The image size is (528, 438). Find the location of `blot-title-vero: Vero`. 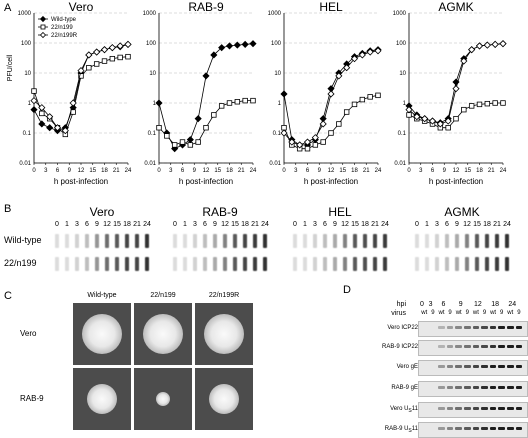

blot-title-vero: Vero is located at coordinates (102, 212).